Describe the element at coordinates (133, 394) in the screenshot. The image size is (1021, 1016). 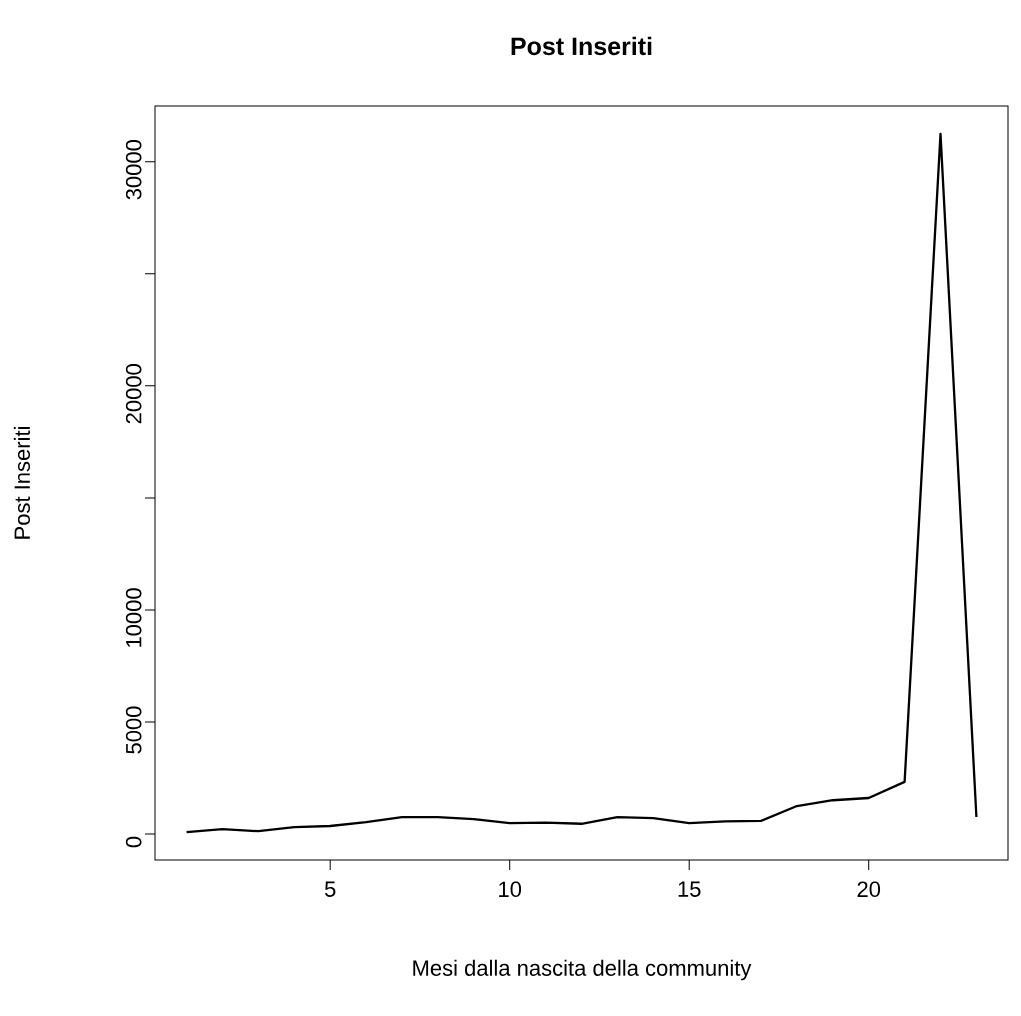
I see `y-tick-label: 20000` at that location.